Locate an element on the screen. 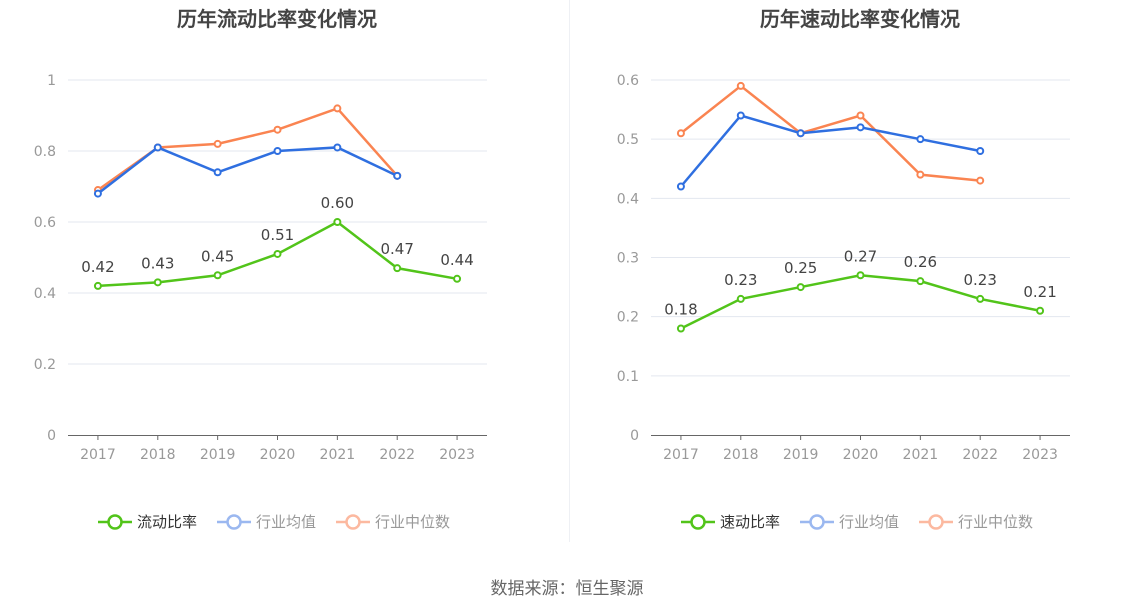 This screenshot has width=1134, height=612. data-label: 0.27 is located at coordinates (860, 256).